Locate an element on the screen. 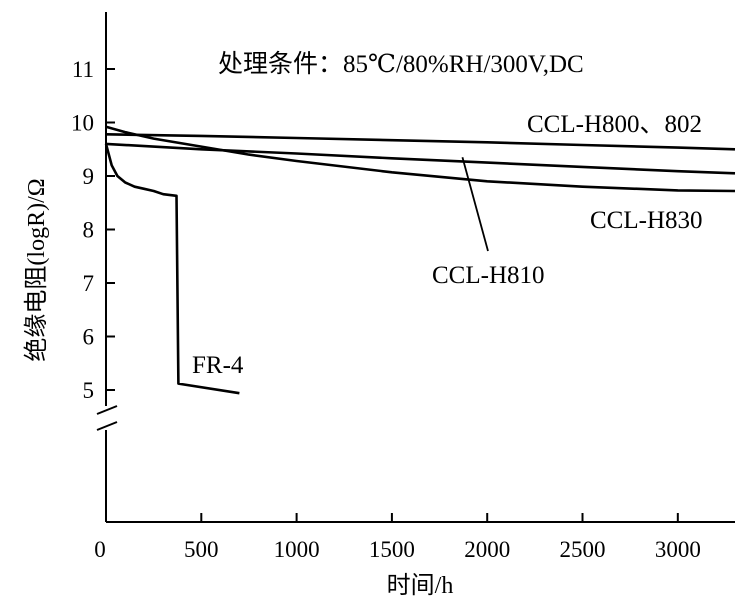 The image size is (750, 609). x-tick-label-2000: 2000 is located at coordinates (487, 549).